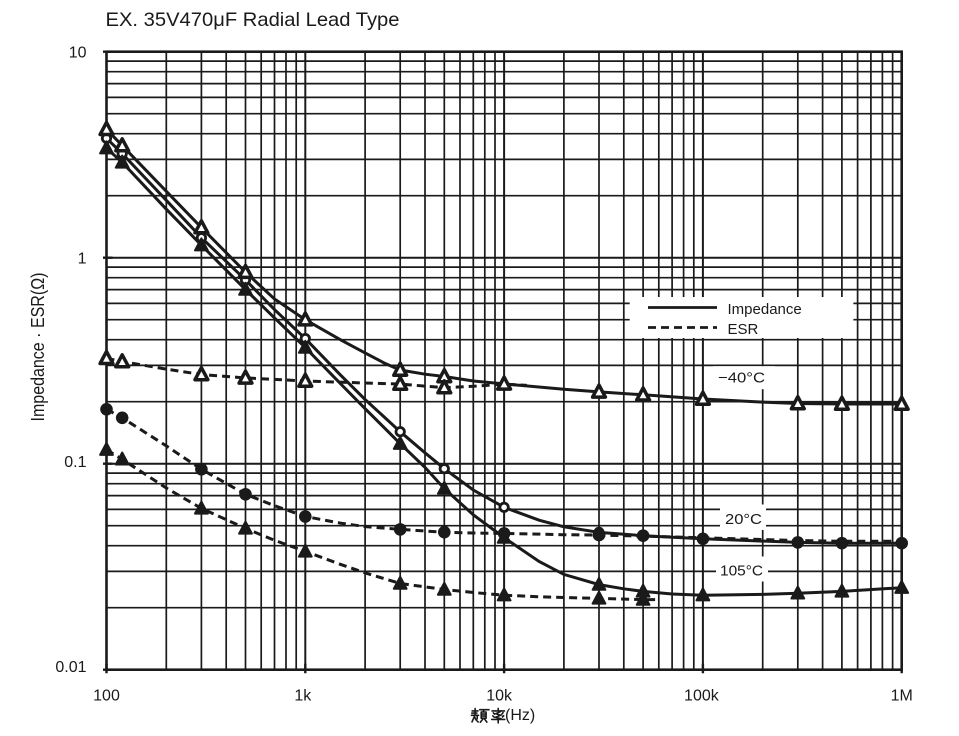  I want to click on svg-text: ESR, so click(743, 329).